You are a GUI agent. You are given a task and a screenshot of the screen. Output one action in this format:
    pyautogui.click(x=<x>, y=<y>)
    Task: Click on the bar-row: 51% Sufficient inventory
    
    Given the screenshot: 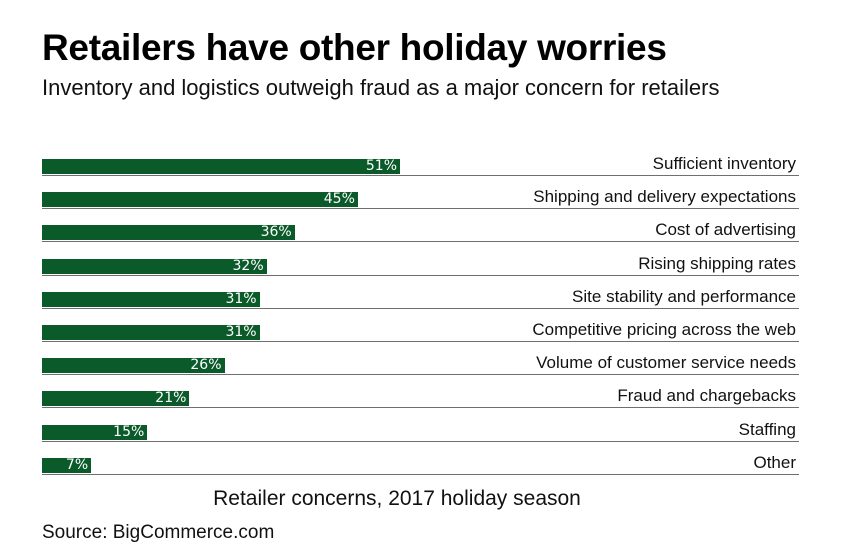 What is the action you would take?
    pyautogui.click(x=420, y=165)
    